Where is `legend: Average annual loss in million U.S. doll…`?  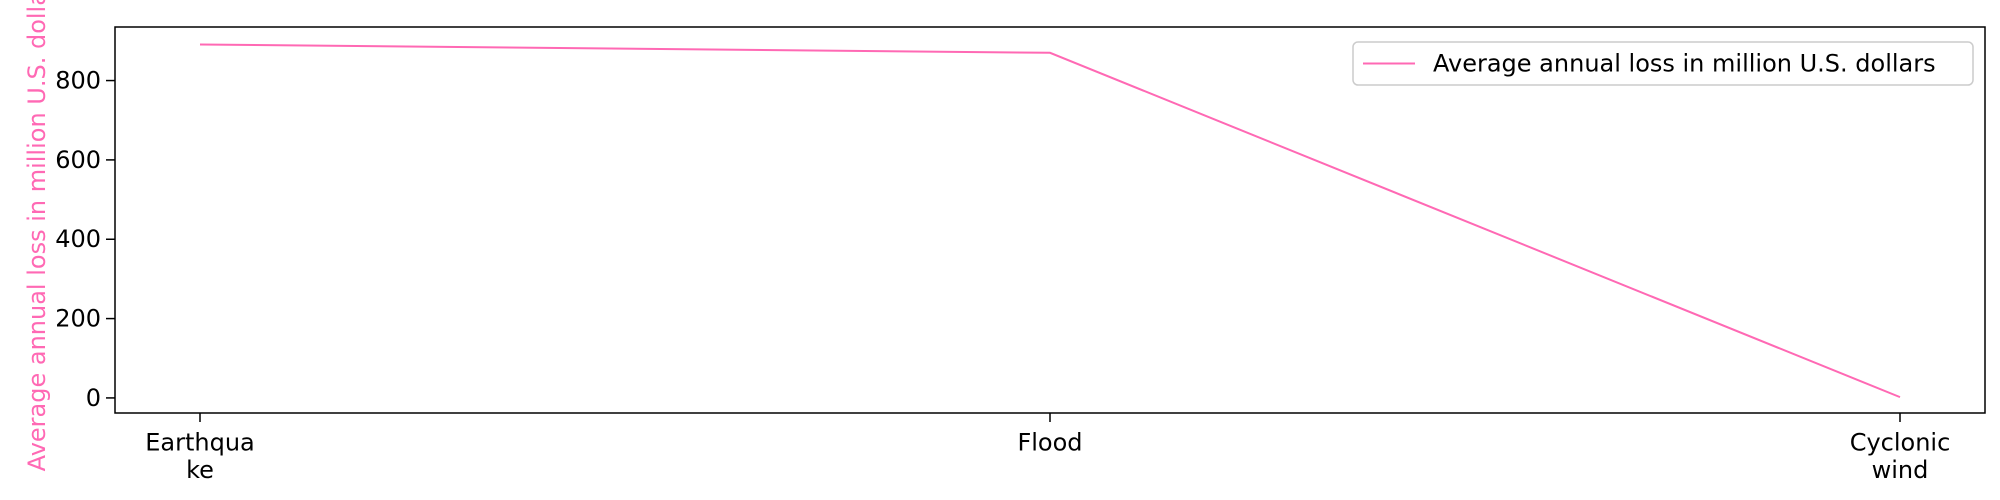
legend: Average annual loss in million U.S. doll… is located at coordinates (1663, 63).